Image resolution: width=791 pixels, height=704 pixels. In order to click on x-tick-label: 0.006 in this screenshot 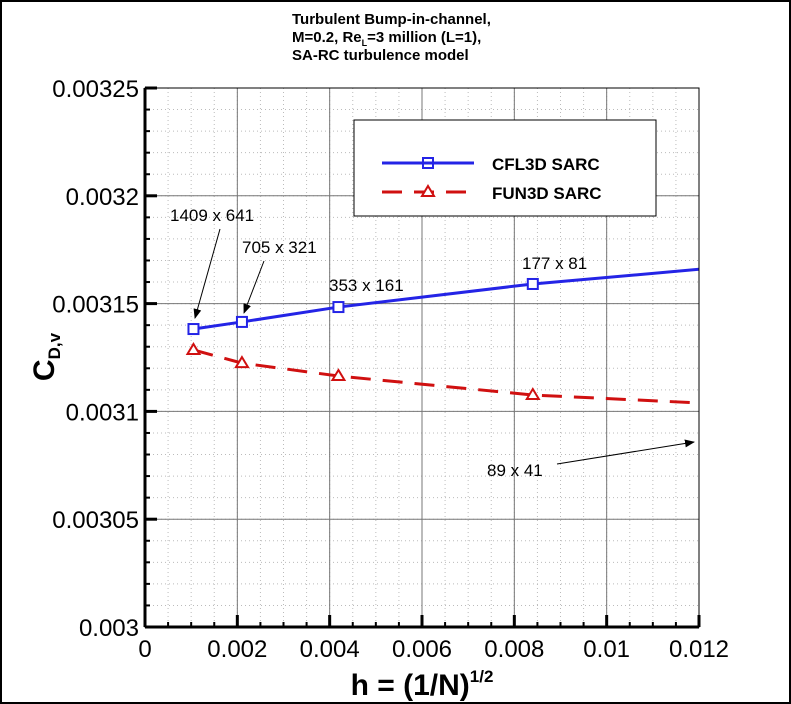, I will do `click(422, 649)`.